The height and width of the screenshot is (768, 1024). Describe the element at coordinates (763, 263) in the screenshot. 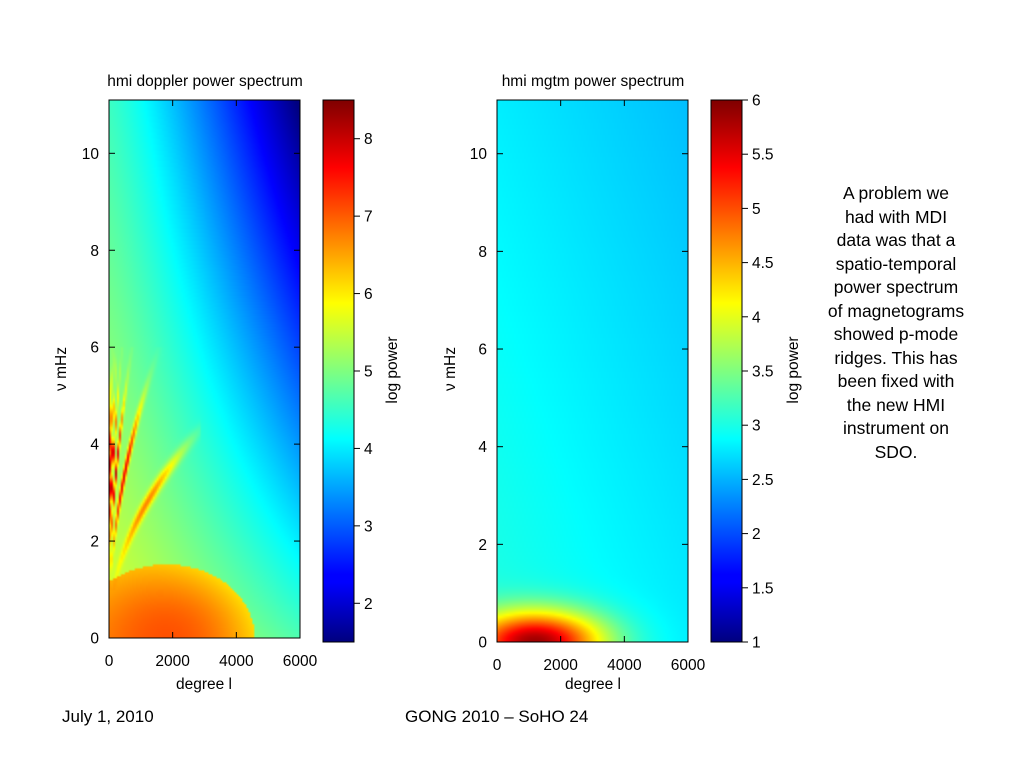

I see `colorbar-tick-label: 4.5` at that location.